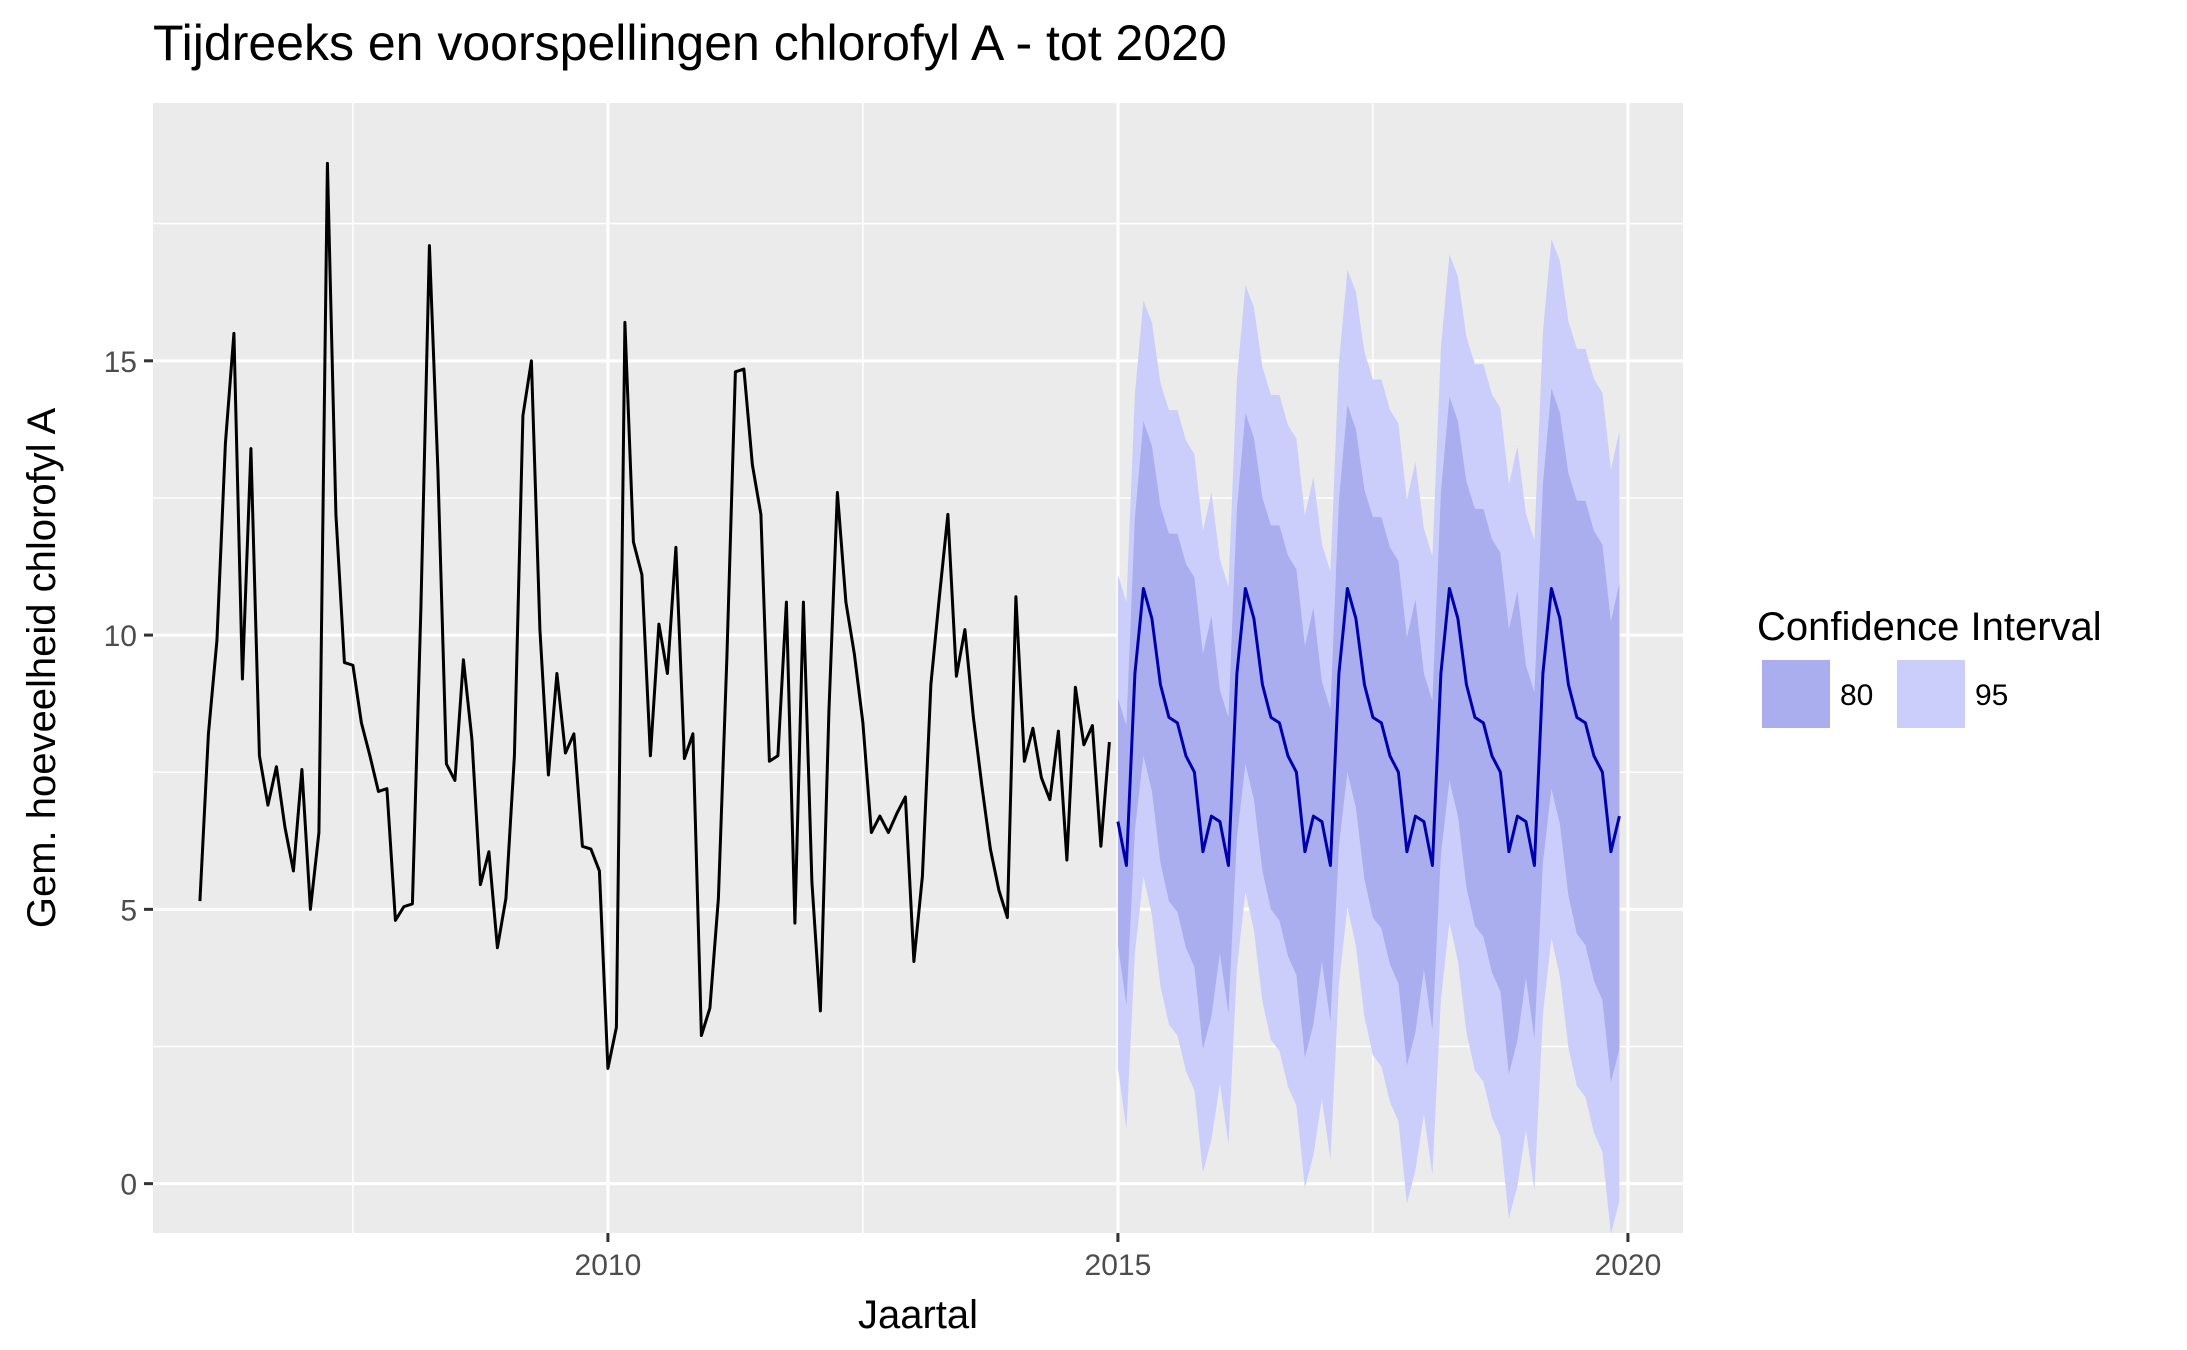 The width and height of the screenshot is (2187, 1350). What do you see at coordinates (120, 636) in the screenshot?
I see `y-tick-label: 10` at bounding box center [120, 636].